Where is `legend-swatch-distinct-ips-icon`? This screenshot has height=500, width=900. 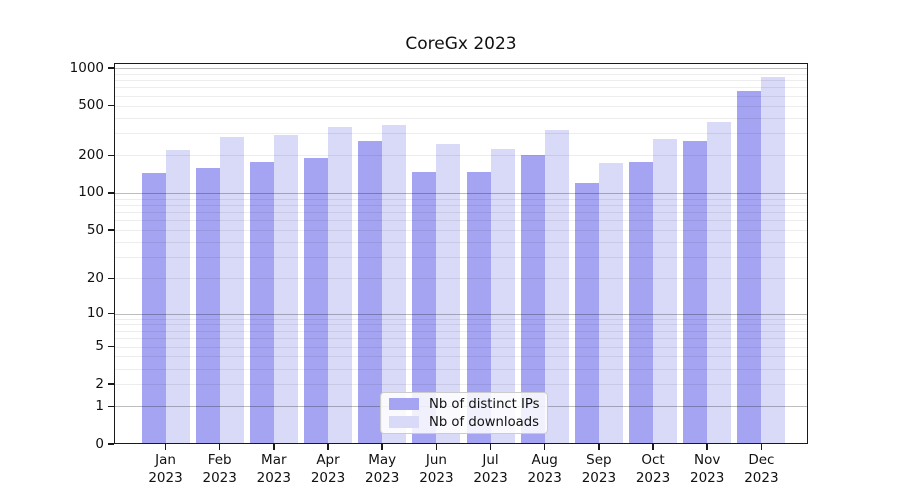 legend-swatch-distinct-ips-icon is located at coordinates (404, 404).